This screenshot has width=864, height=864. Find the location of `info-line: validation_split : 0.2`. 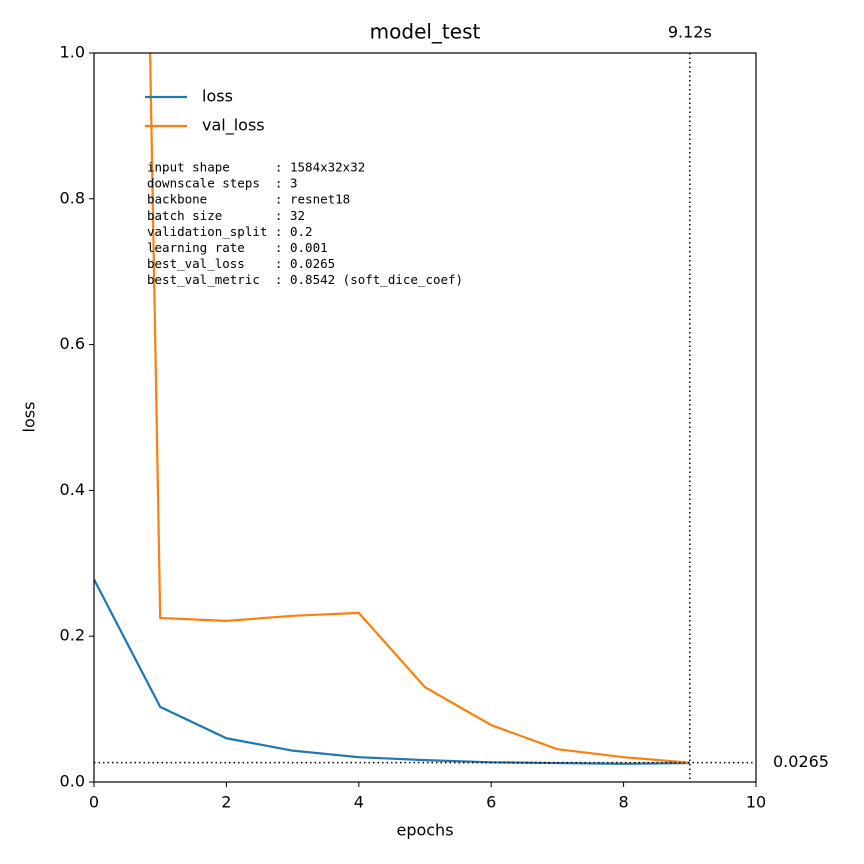

info-line: validation_split : 0.2 is located at coordinates (230, 231).